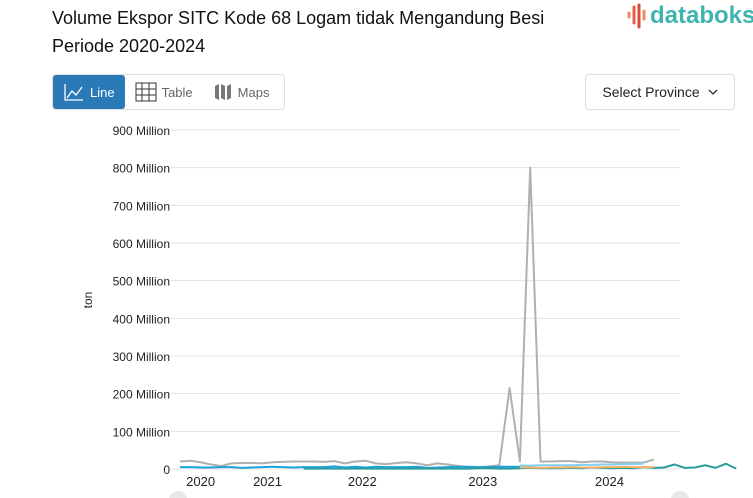 The image size is (753, 498). What do you see at coordinates (141, 319) in the screenshot?
I see `y-tick-label: 400 Million` at bounding box center [141, 319].